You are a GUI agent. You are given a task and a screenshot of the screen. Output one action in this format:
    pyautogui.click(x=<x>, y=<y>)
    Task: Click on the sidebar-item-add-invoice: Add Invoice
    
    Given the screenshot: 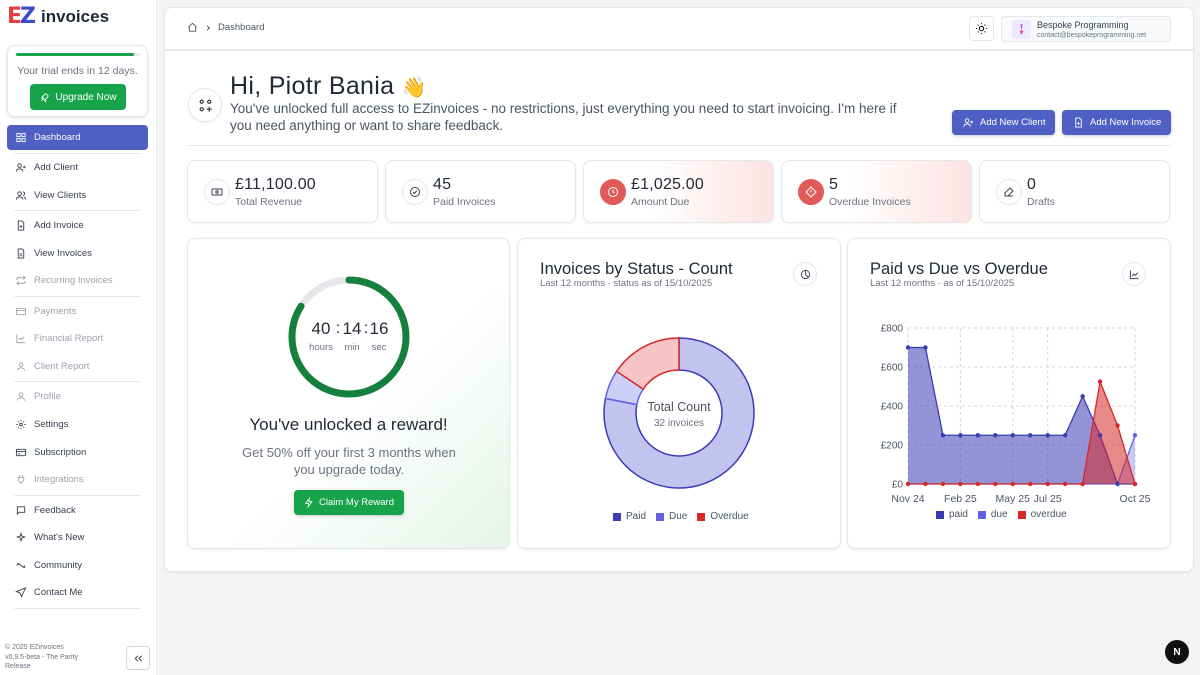 What is the action you would take?
    pyautogui.click(x=77, y=225)
    